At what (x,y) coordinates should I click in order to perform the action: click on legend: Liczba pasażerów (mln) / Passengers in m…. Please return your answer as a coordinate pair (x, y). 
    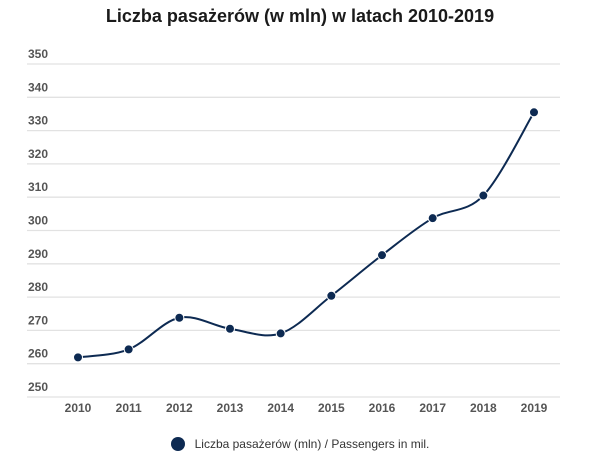
    Looking at the image, I should click on (300, 444).